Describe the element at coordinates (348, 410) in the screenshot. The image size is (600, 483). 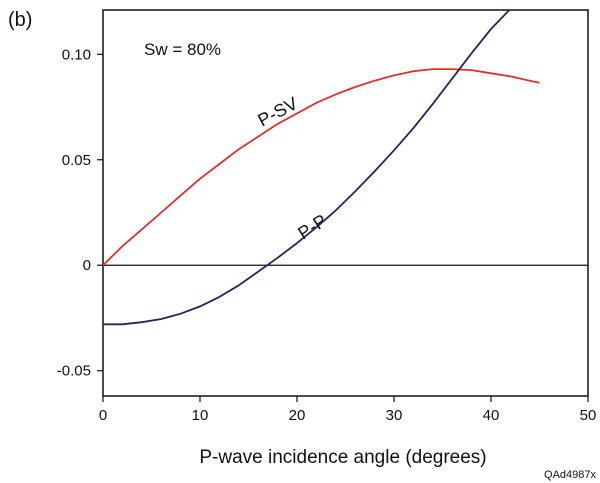
I see `x-axis: 0 10 20 30 40 50` at that location.